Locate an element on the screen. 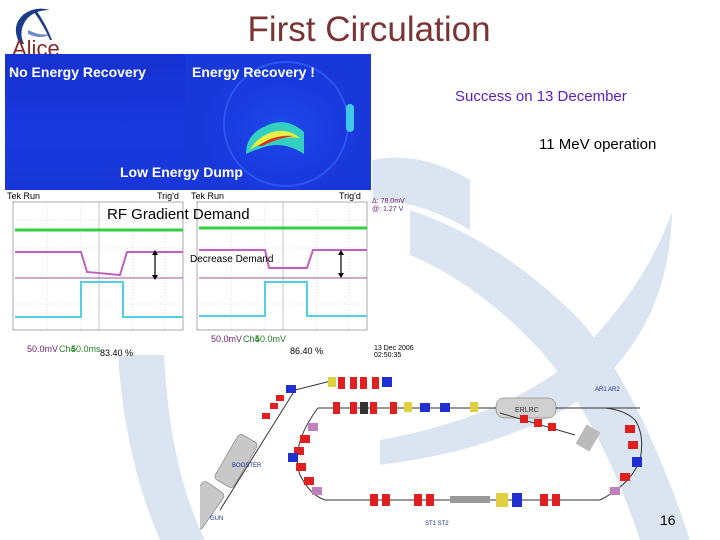 The height and width of the screenshot is (540, 720). scope-left-readout: 83.40 % is located at coordinates (117, 353).